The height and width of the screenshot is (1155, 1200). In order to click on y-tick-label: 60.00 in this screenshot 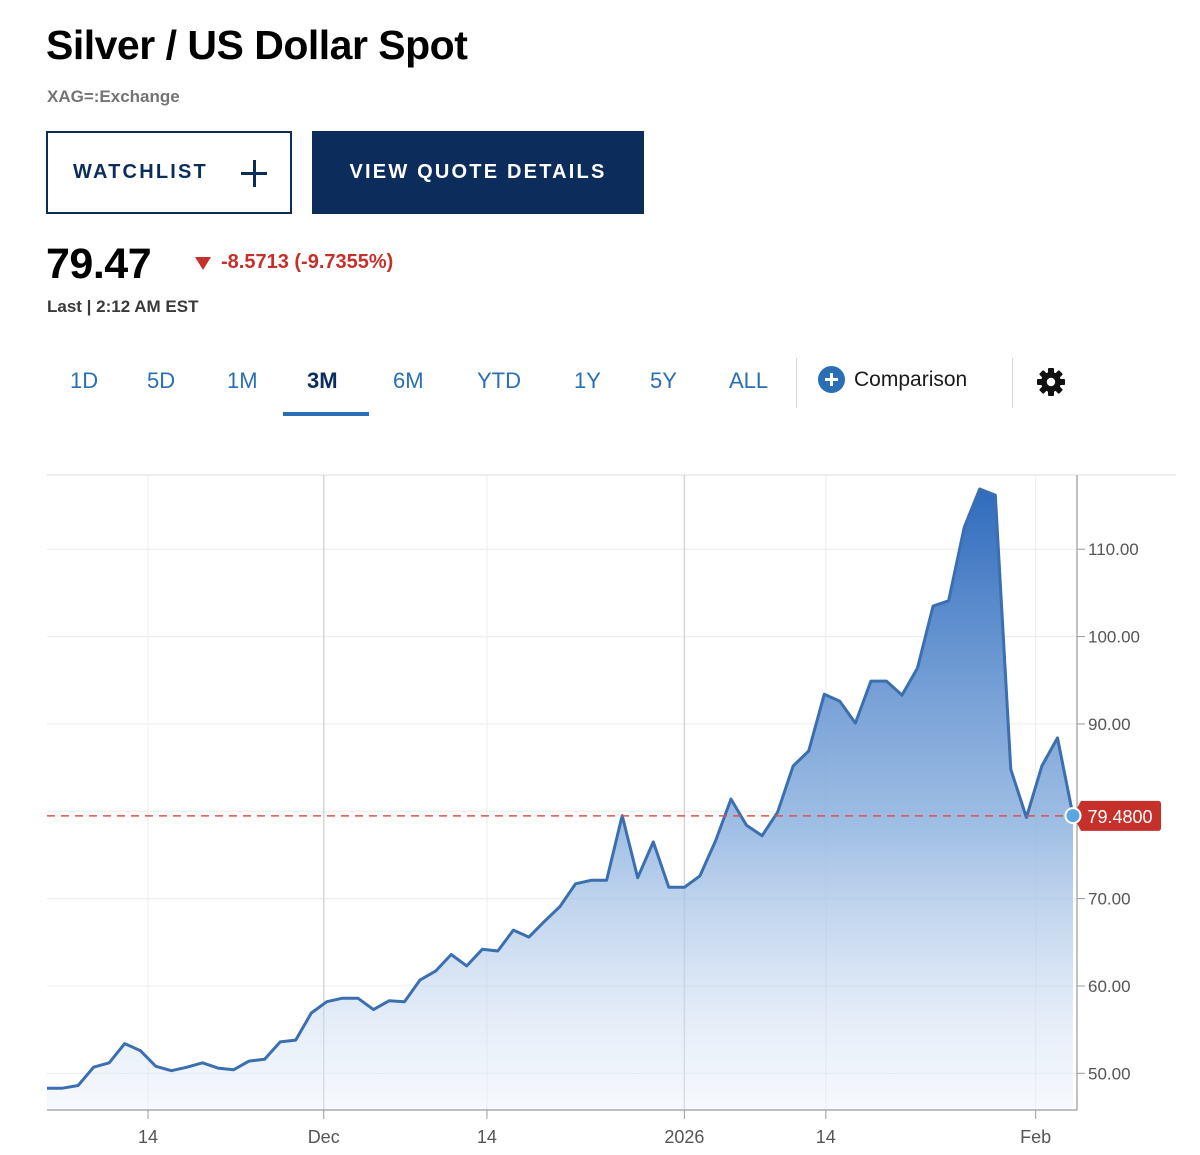, I will do `click(1109, 986)`.